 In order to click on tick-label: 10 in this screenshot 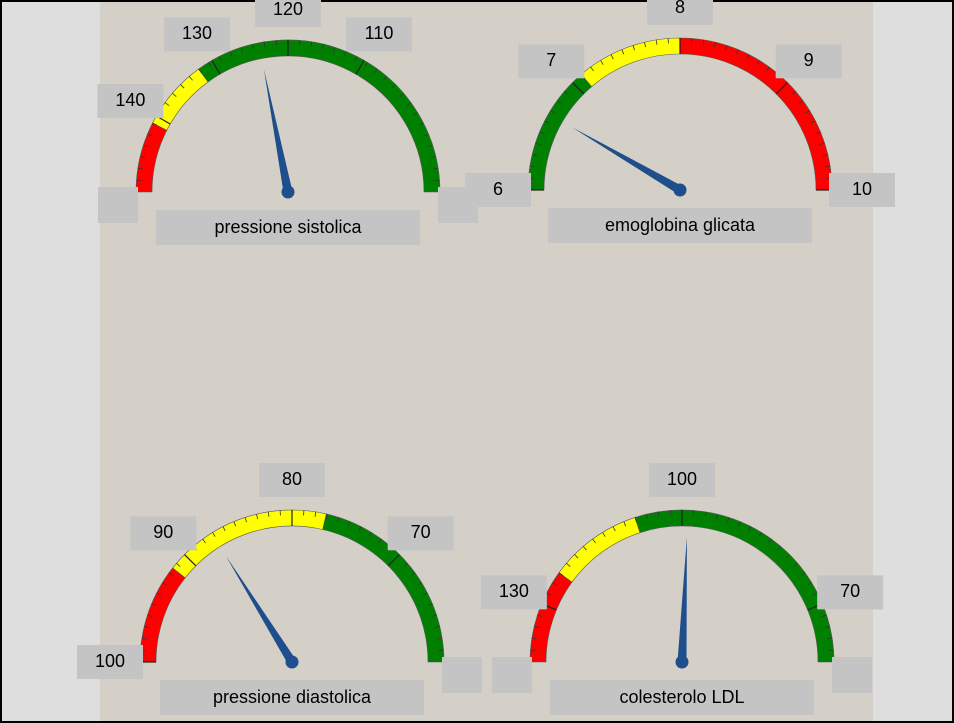, I will do `click(862, 189)`.